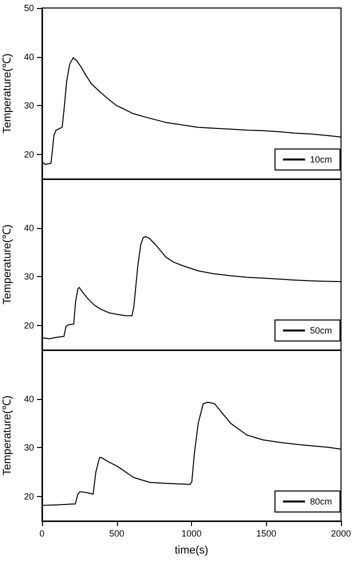 The height and width of the screenshot is (561, 353). What do you see at coordinates (321, 159) in the screenshot?
I see `legend-label: 10cm` at bounding box center [321, 159].